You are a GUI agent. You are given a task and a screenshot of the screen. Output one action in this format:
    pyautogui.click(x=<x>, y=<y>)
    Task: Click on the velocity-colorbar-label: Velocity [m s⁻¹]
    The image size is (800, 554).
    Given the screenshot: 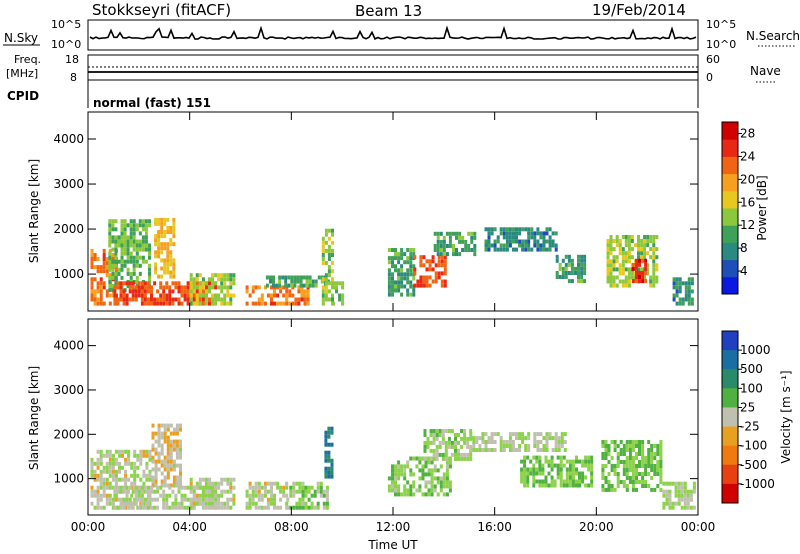 What is the action you would take?
    pyautogui.click(x=786, y=416)
    